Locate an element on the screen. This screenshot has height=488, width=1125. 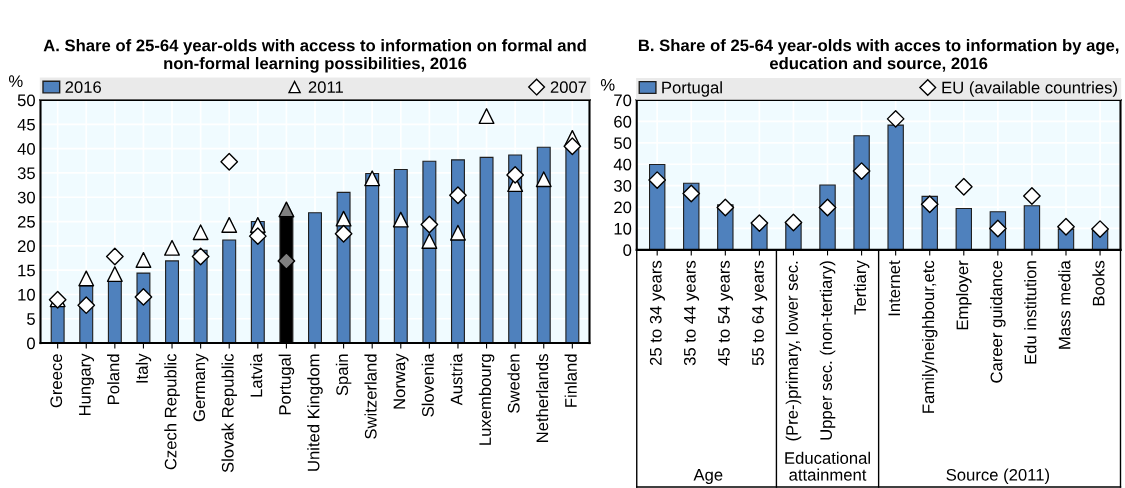
x-tick-label: Hungary is located at coordinates (87, 384).